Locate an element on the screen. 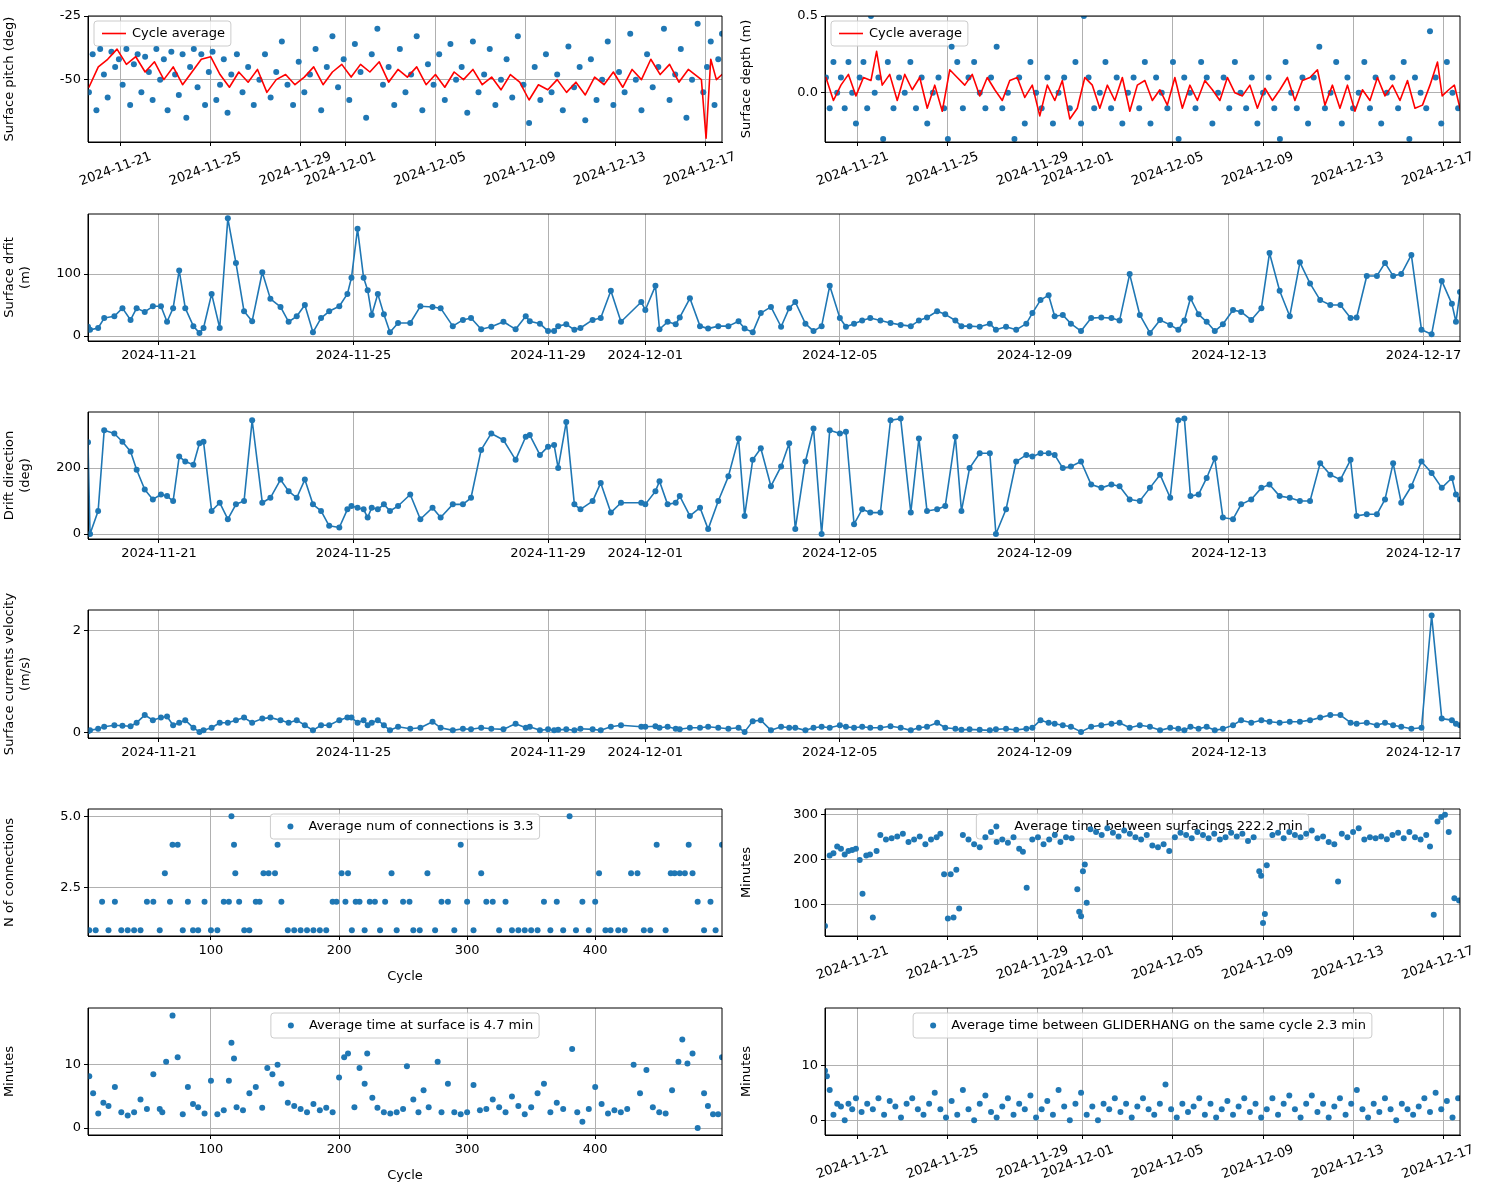 This screenshot has height=1200, width=1500. y-axis-title: Surface pitch (deg) is located at coordinates (9, 79).